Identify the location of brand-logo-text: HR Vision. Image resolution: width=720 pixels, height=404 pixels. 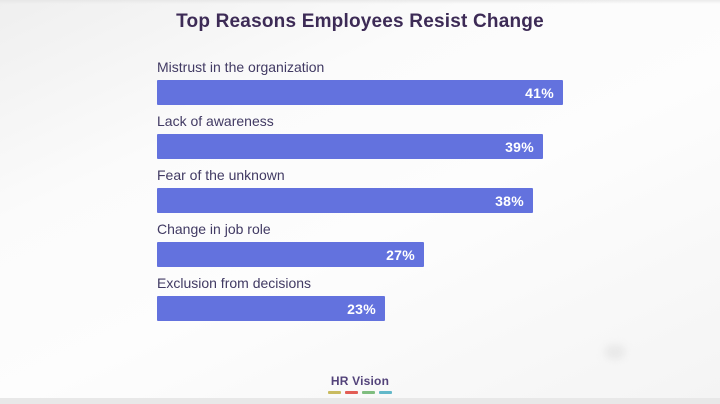
(360, 381).